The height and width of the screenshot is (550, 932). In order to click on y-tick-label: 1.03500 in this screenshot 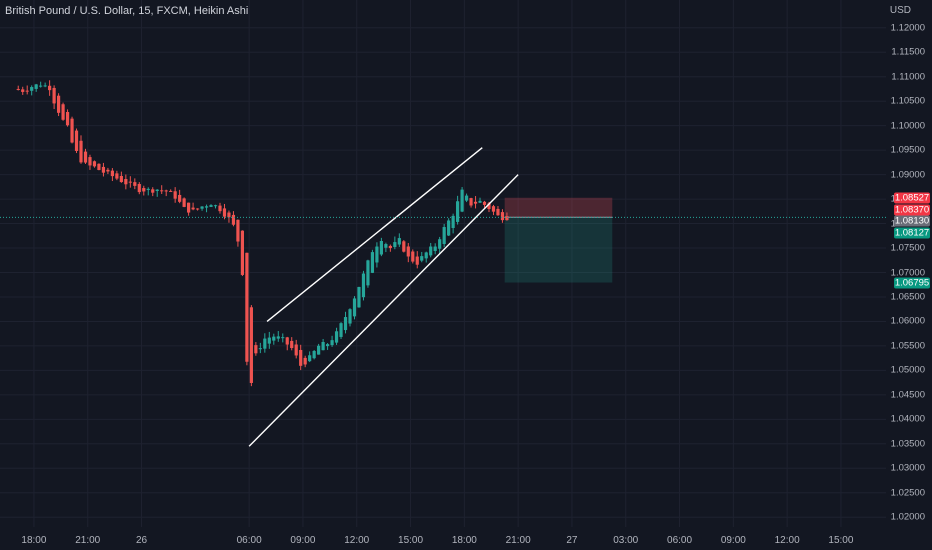, I will do `click(907, 444)`.